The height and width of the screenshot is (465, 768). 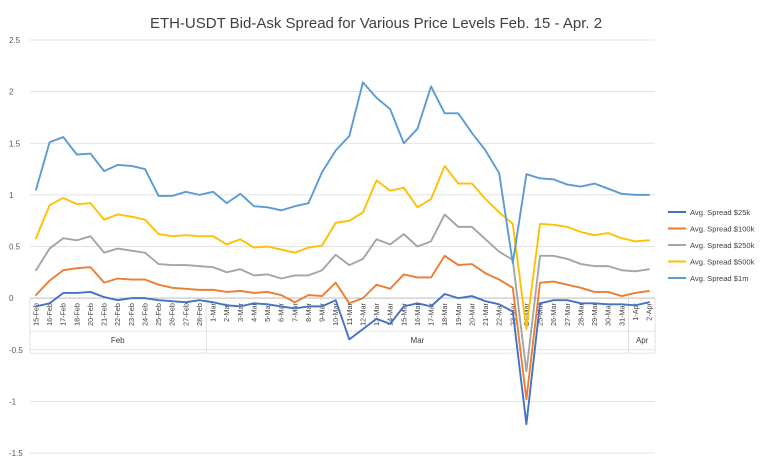 I want to click on x-tick-label: 20-Feb, so click(x=90, y=314).